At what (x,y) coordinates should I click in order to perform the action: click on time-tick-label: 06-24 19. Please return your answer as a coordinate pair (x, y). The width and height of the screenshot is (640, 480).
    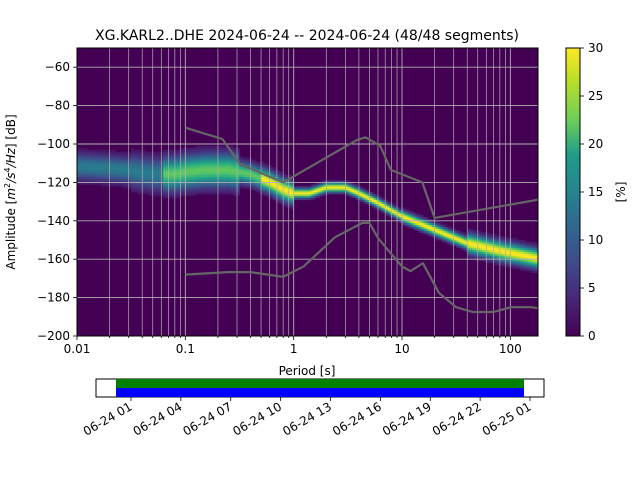
    Looking at the image, I should click on (407, 418).